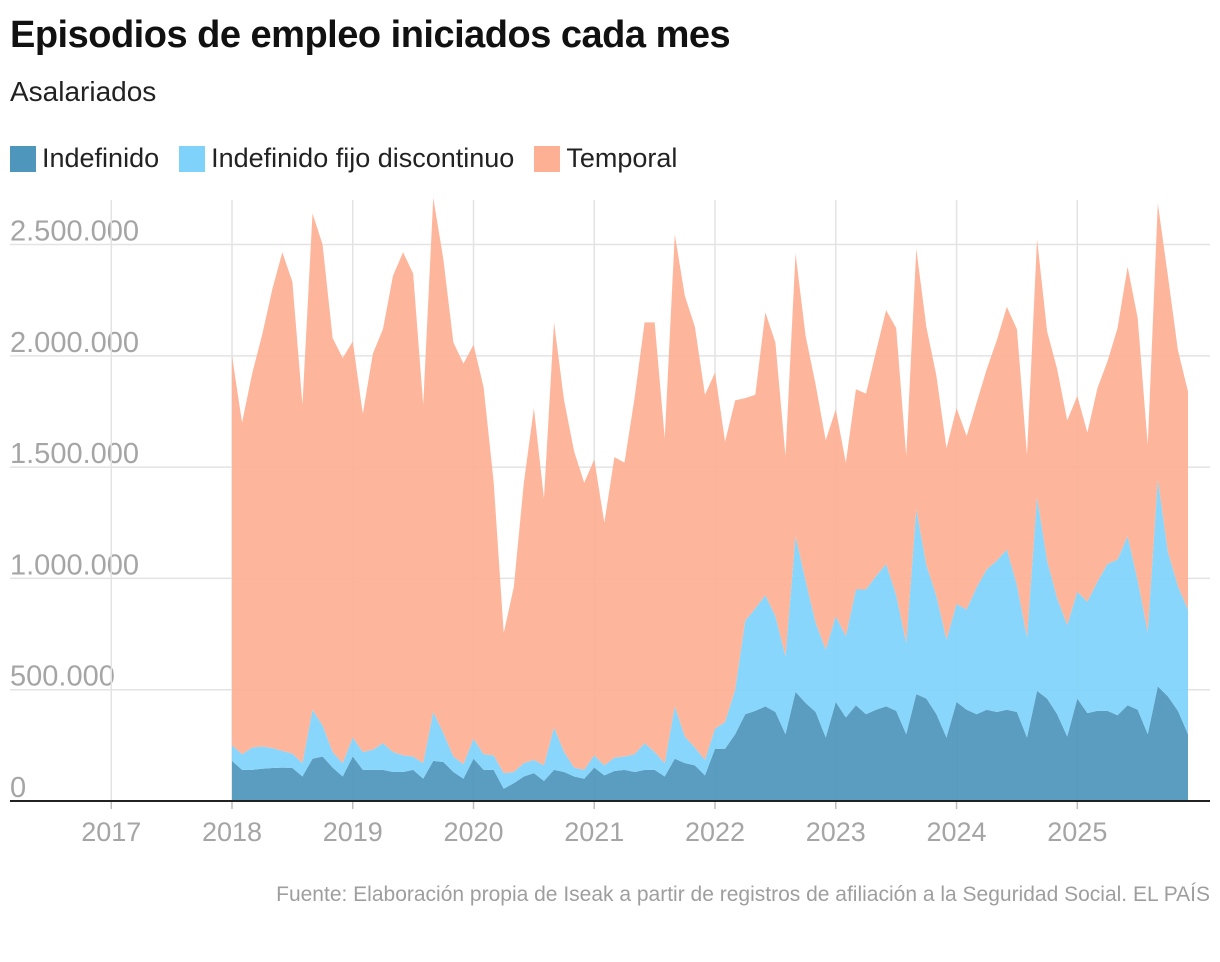  What do you see at coordinates (111, 832) in the screenshot?
I see `x-tick-label: 2017` at bounding box center [111, 832].